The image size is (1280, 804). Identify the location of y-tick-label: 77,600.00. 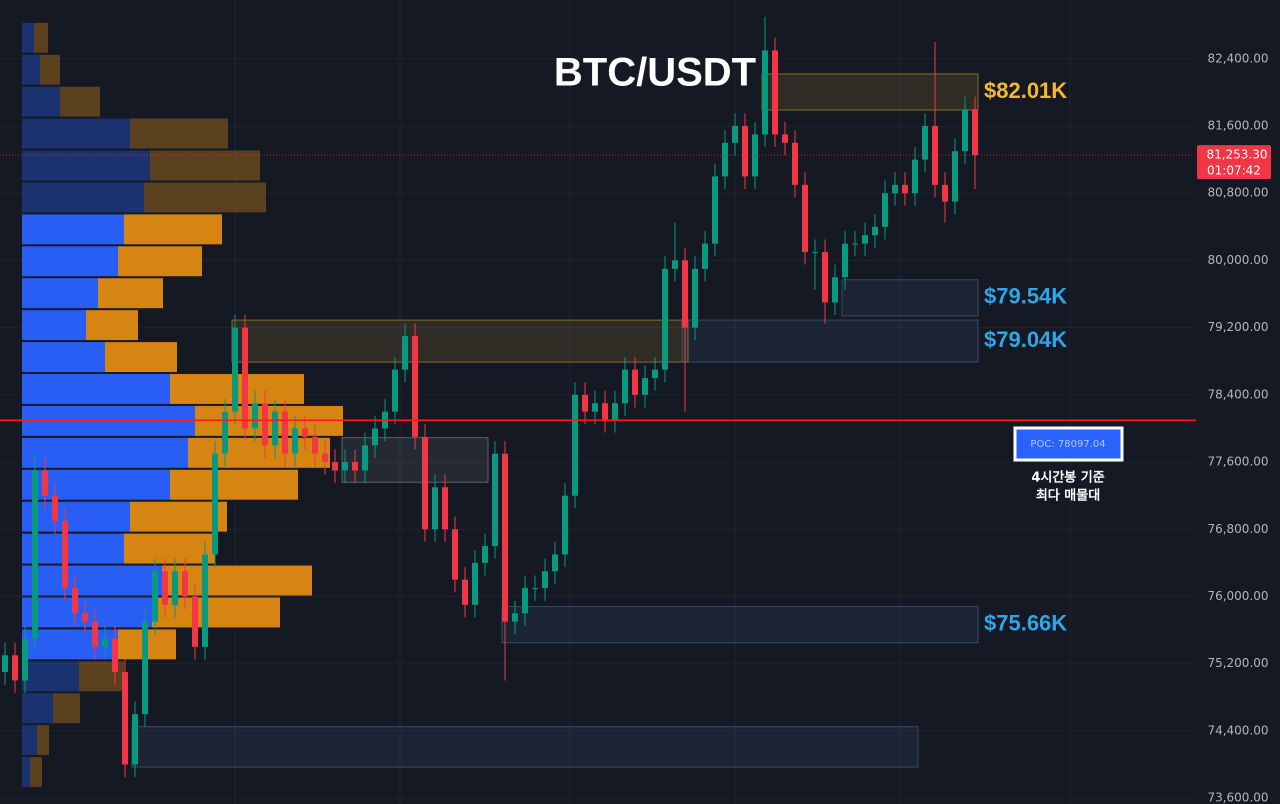
(1237, 462).